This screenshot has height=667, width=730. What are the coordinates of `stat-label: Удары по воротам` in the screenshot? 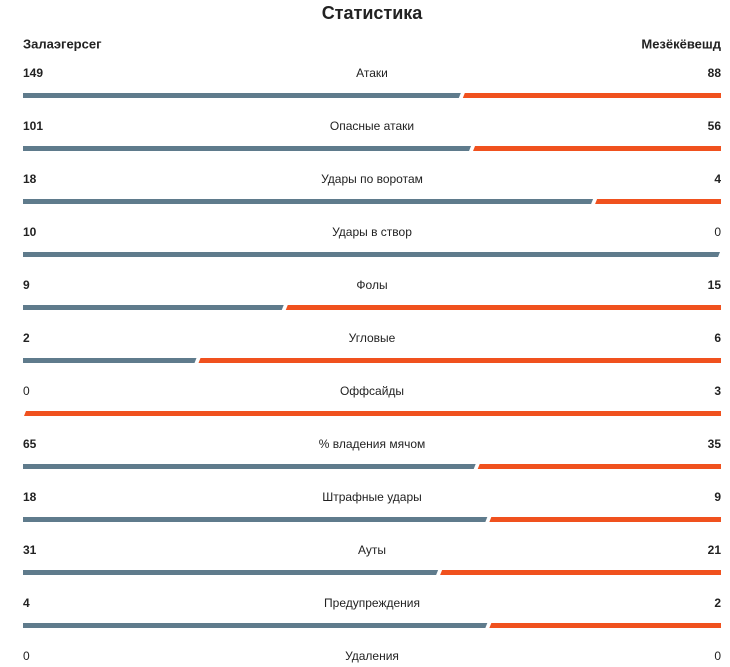 It's located at (372, 179).